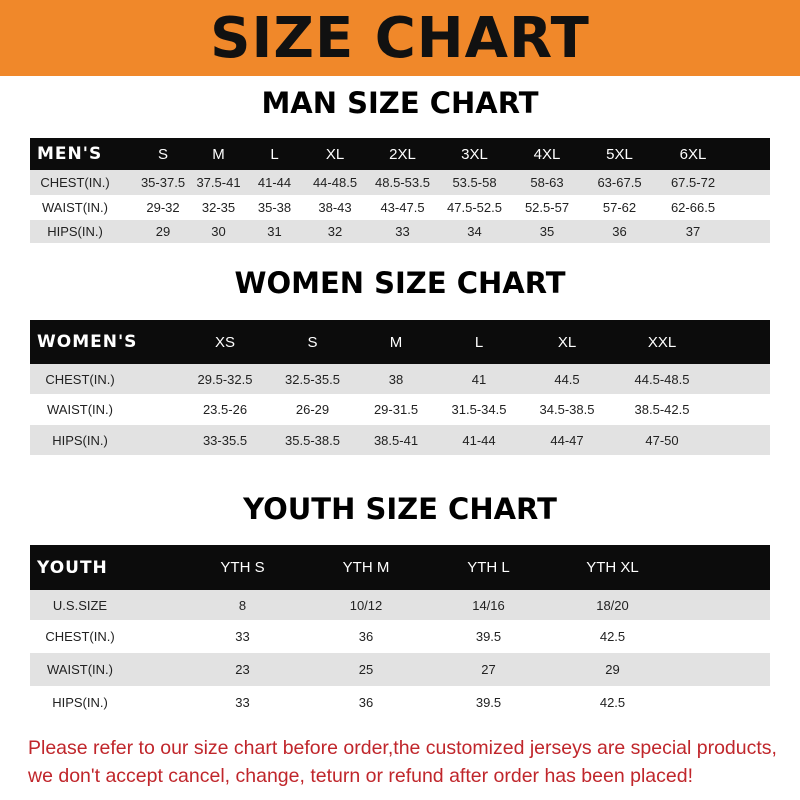 The image size is (800, 800). What do you see at coordinates (547, 231) in the screenshot?
I see `measurement-cell: 35` at bounding box center [547, 231].